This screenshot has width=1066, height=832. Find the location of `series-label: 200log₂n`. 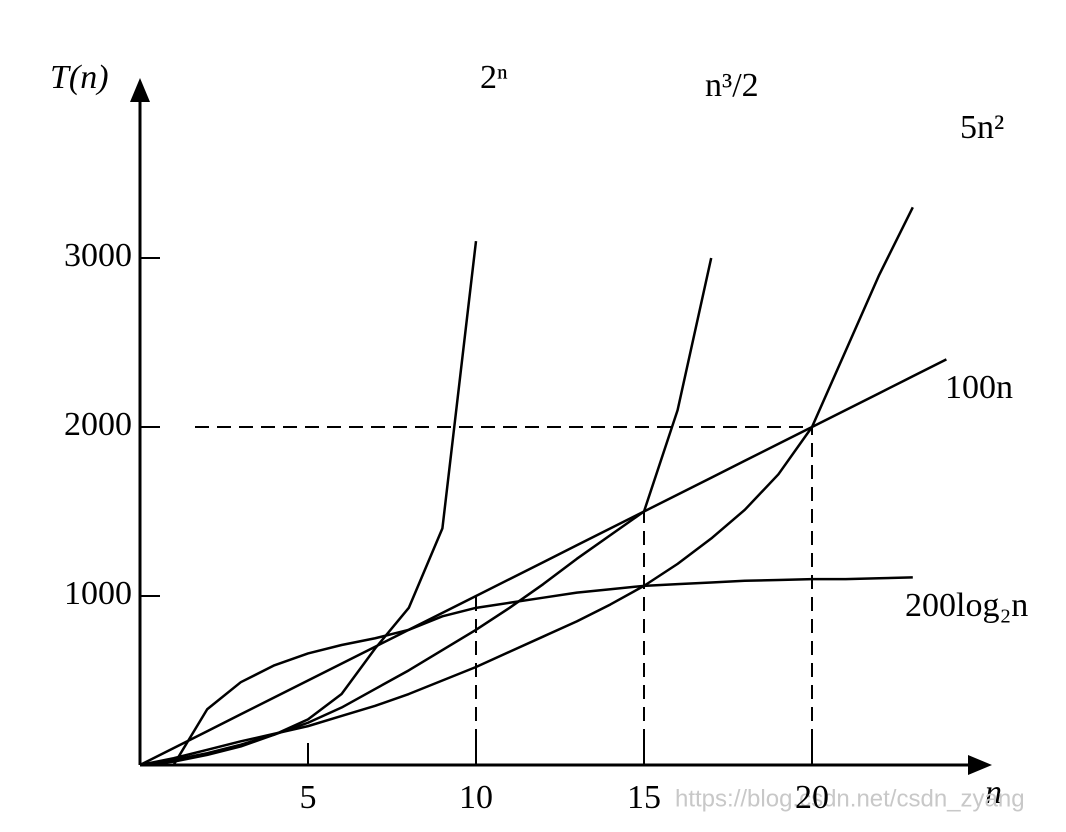

series-label: 200log₂n is located at coordinates (966, 605).